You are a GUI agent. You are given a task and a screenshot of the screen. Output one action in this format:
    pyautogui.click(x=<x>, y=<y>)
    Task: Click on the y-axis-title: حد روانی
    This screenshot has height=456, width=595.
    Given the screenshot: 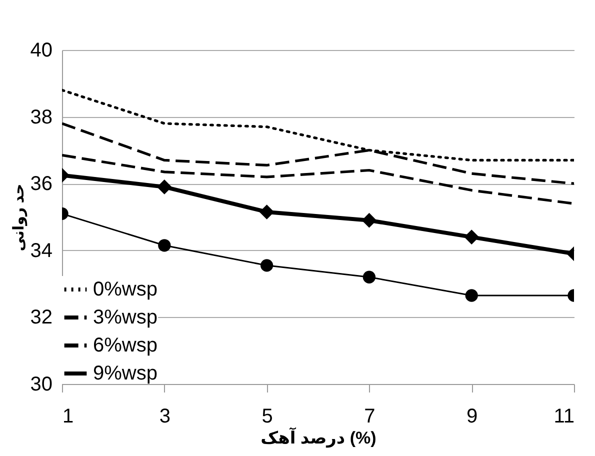 What is the action you would take?
    pyautogui.click(x=19, y=218)
    